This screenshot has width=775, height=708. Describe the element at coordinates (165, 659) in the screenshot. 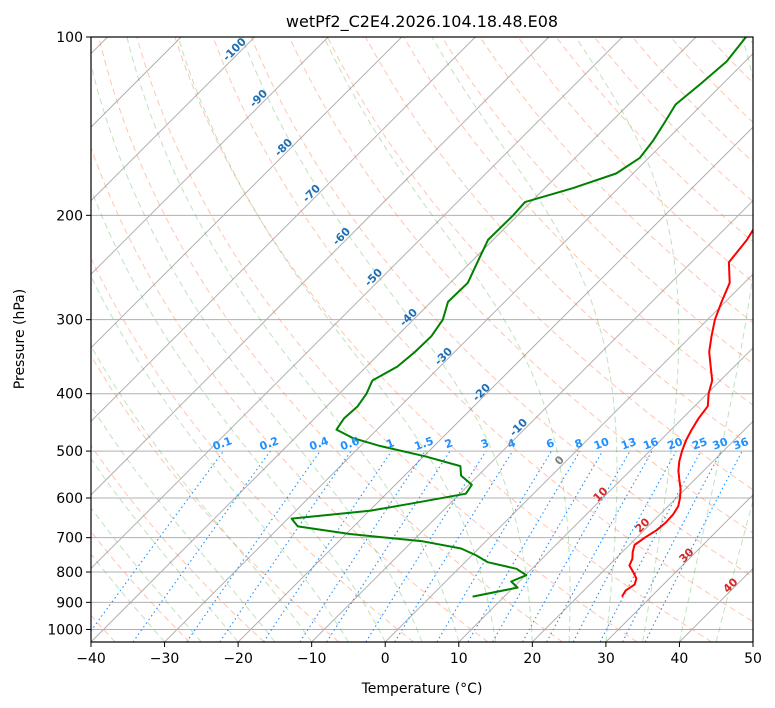

I see `x-tick-label: −30` at that location.